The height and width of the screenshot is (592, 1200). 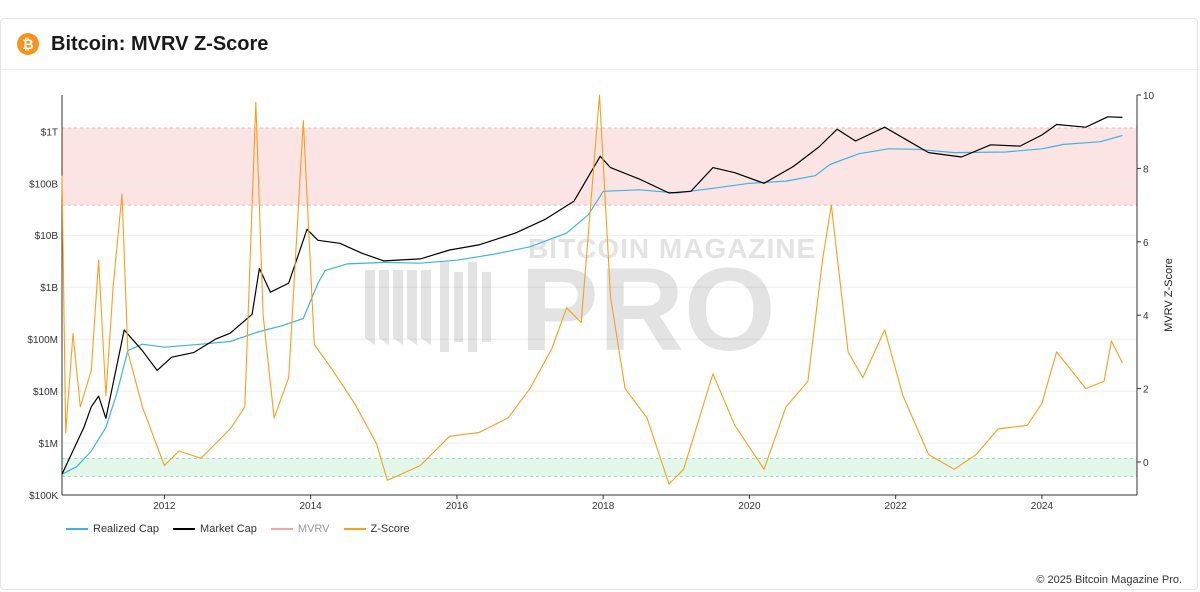 What do you see at coordinates (126, 529) in the screenshot?
I see `legend-label: Realized Cap` at bounding box center [126, 529].